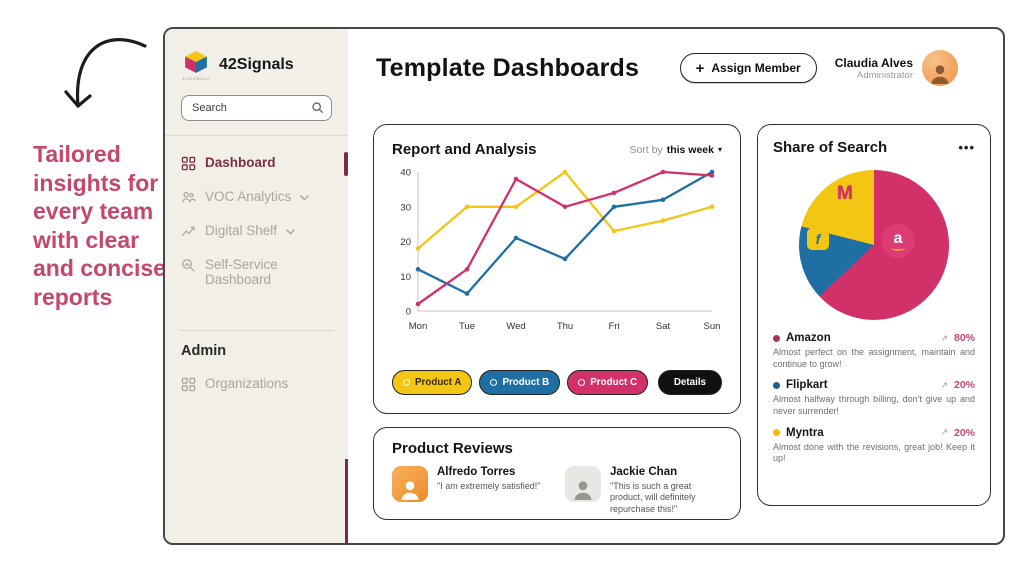 The width and height of the screenshot is (1024, 576). What do you see at coordinates (675, 150) in the screenshot?
I see `sort-dropdown: Sort by this week ▾` at bounding box center [675, 150].